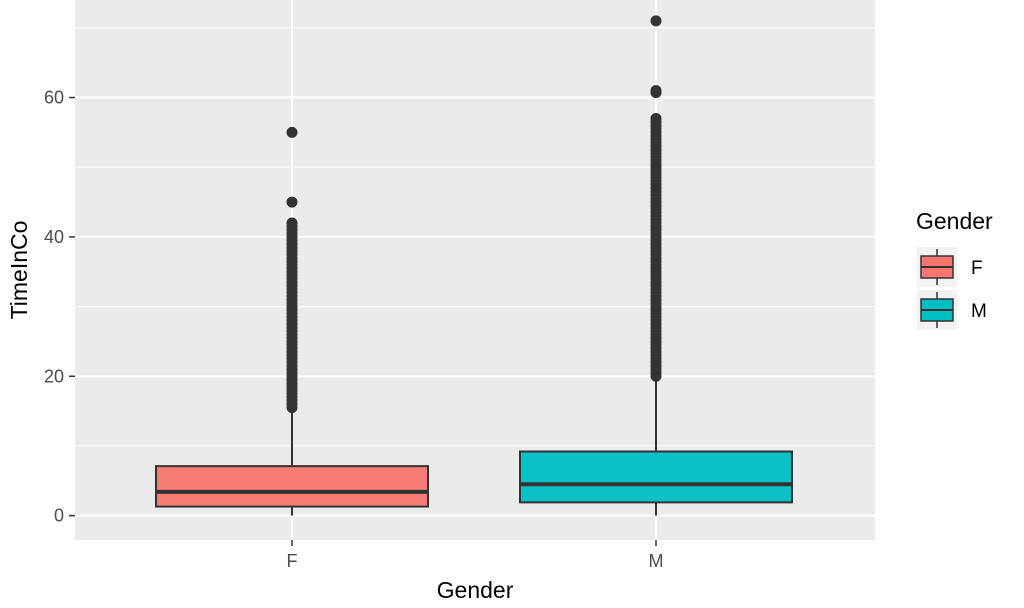 The height and width of the screenshot is (608, 1024). I want to click on legend-label: F, so click(977, 268).